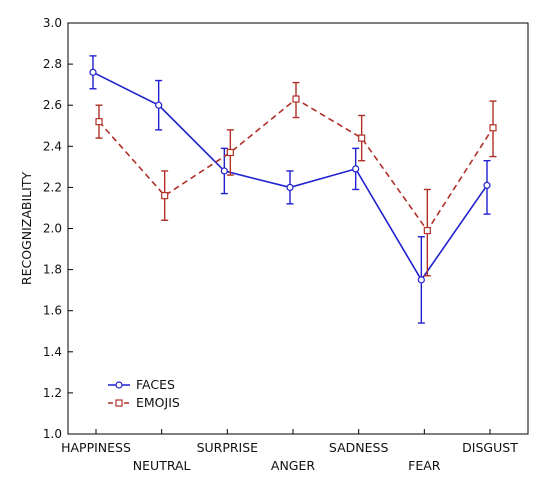 This screenshot has height=491, width=550. What do you see at coordinates (52, 146) in the screenshot?
I see `y-tick-label: 2.4` at bounding box center [52, 146].